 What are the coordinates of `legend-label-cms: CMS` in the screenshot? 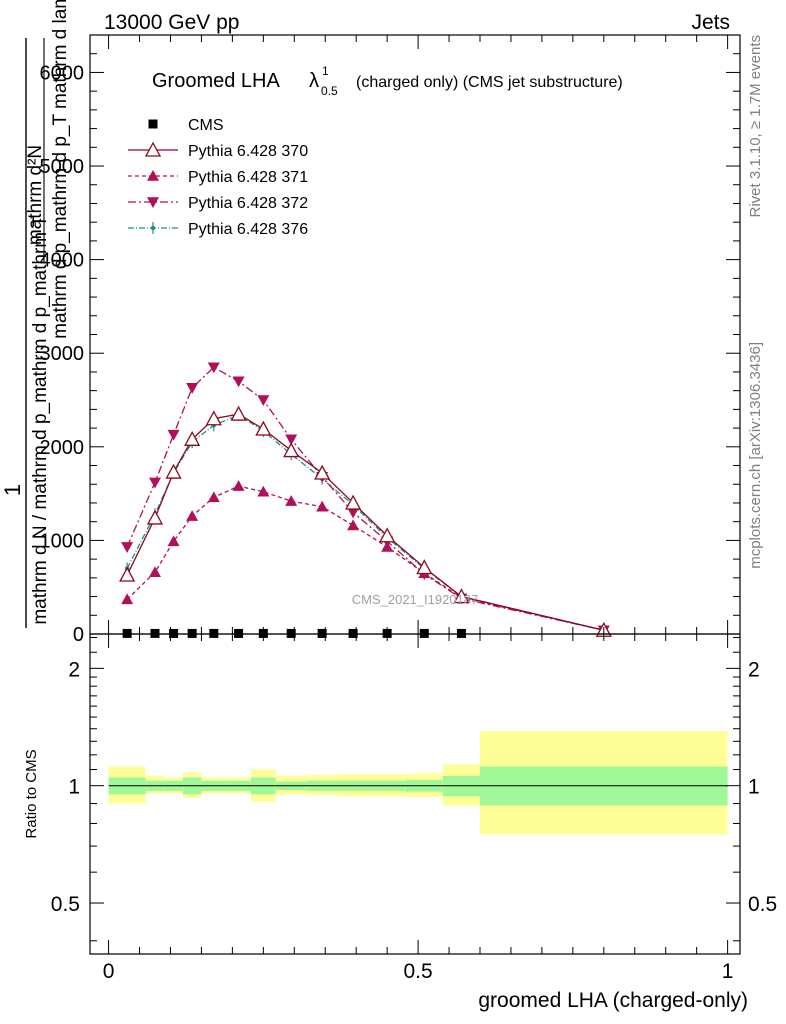 It's located at (206, 125).